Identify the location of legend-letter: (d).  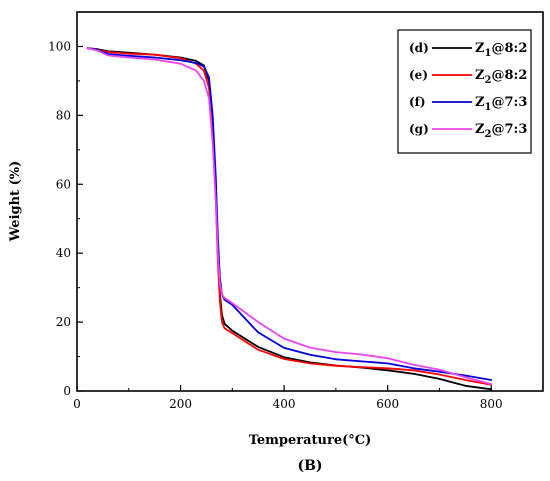
(419, 48).